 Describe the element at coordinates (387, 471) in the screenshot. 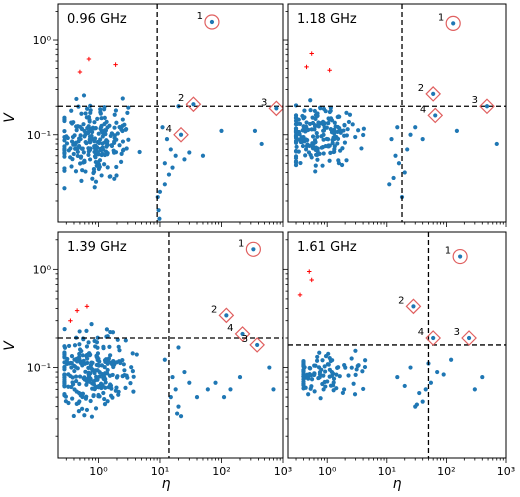

I see `x-tick-label: 10¹` at that location.